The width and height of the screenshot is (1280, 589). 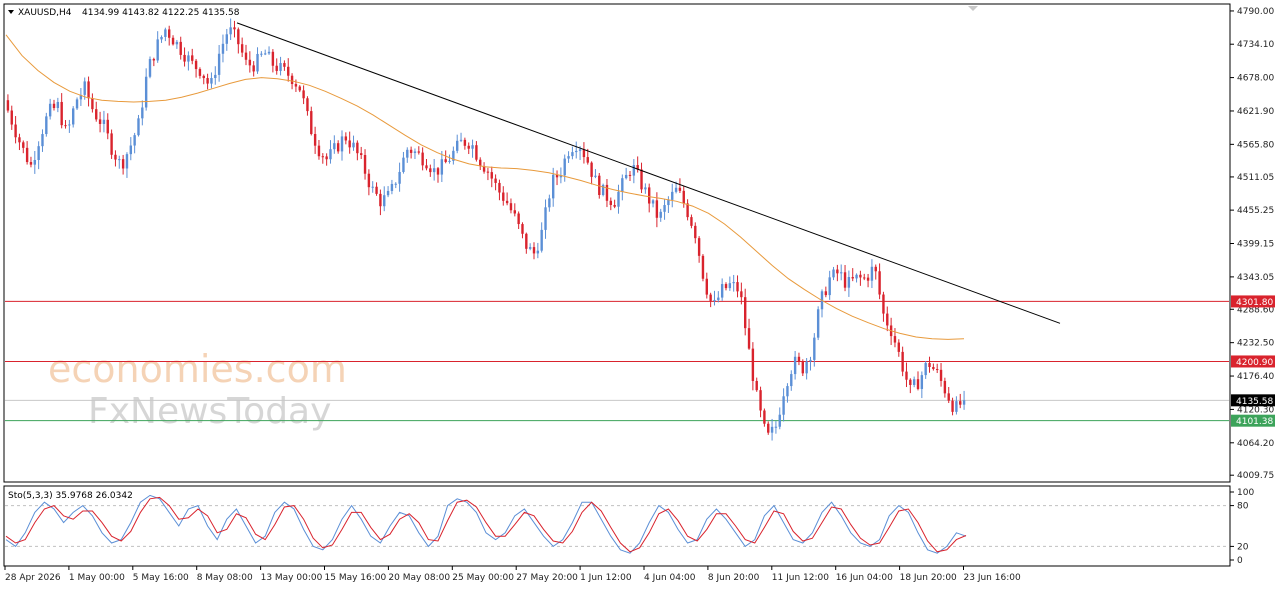 What do you see at coordinates (973, 8) in the screenshot?
I see `scroll-marker-icon` at bounding box center [973, 8].